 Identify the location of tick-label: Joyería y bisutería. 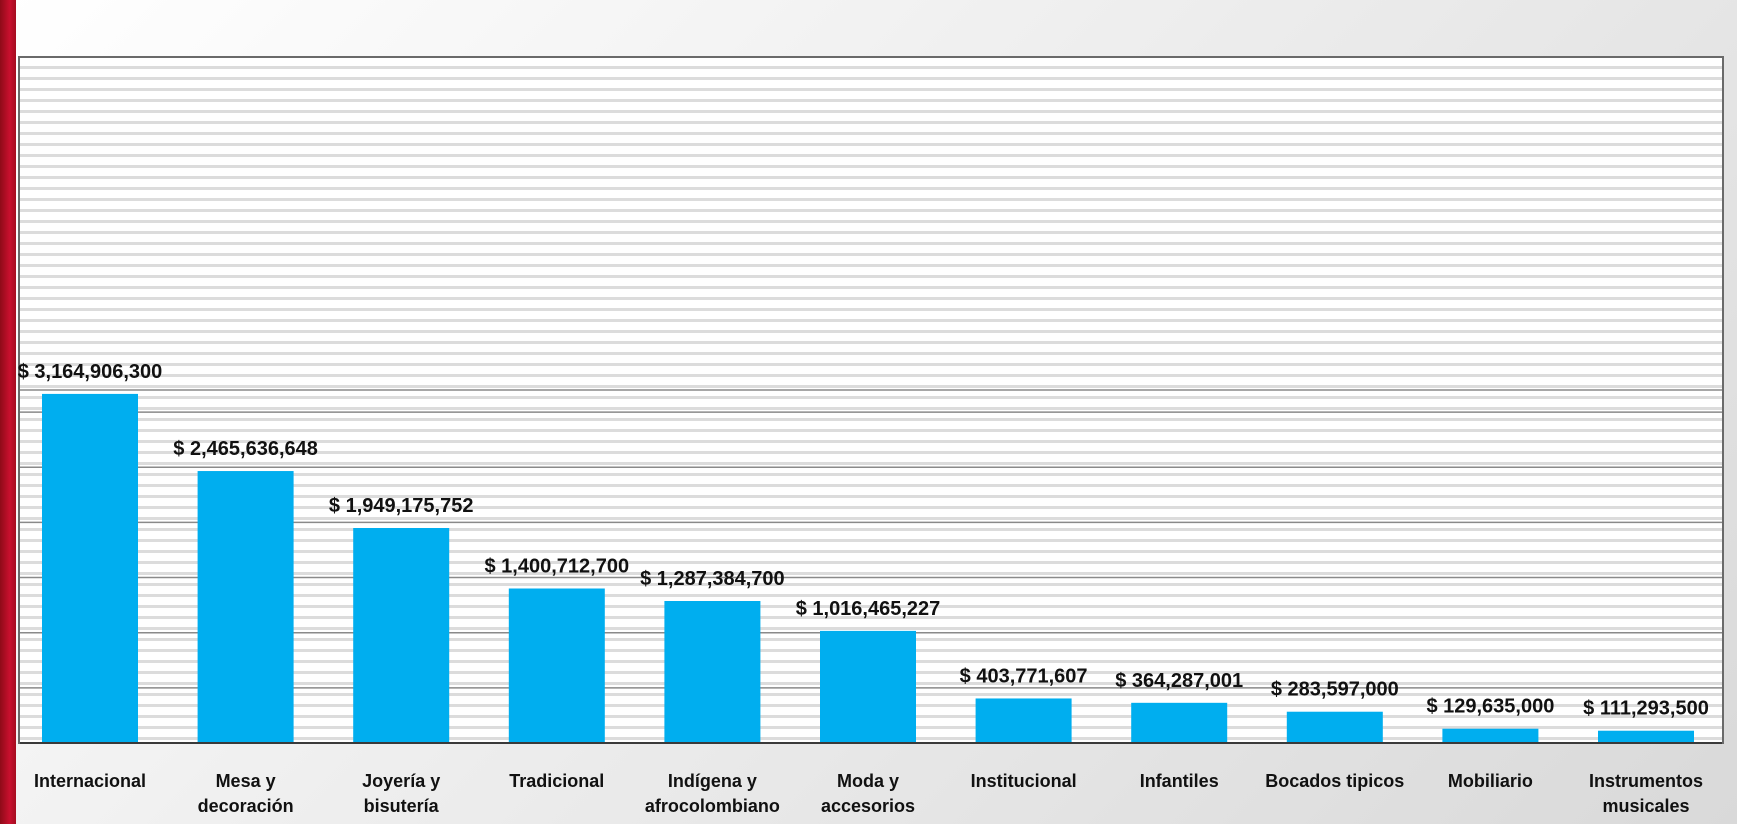
(401, 793).